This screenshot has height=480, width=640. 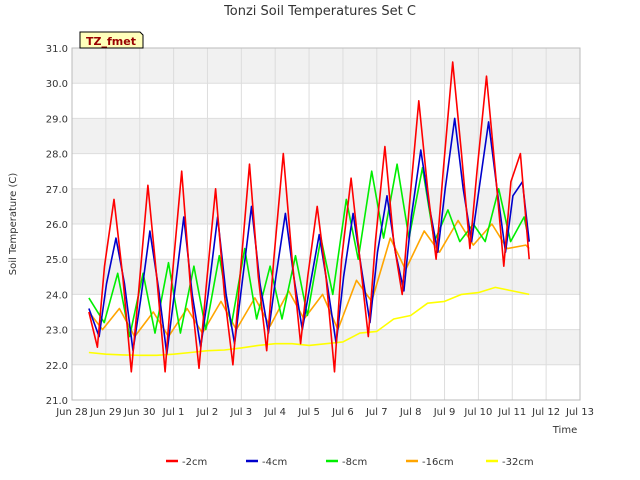 What do you see at coordinates (105, 412) in the screenshot?
I see `x-tick-label: Jun 29` at bounding box center [105, 412].